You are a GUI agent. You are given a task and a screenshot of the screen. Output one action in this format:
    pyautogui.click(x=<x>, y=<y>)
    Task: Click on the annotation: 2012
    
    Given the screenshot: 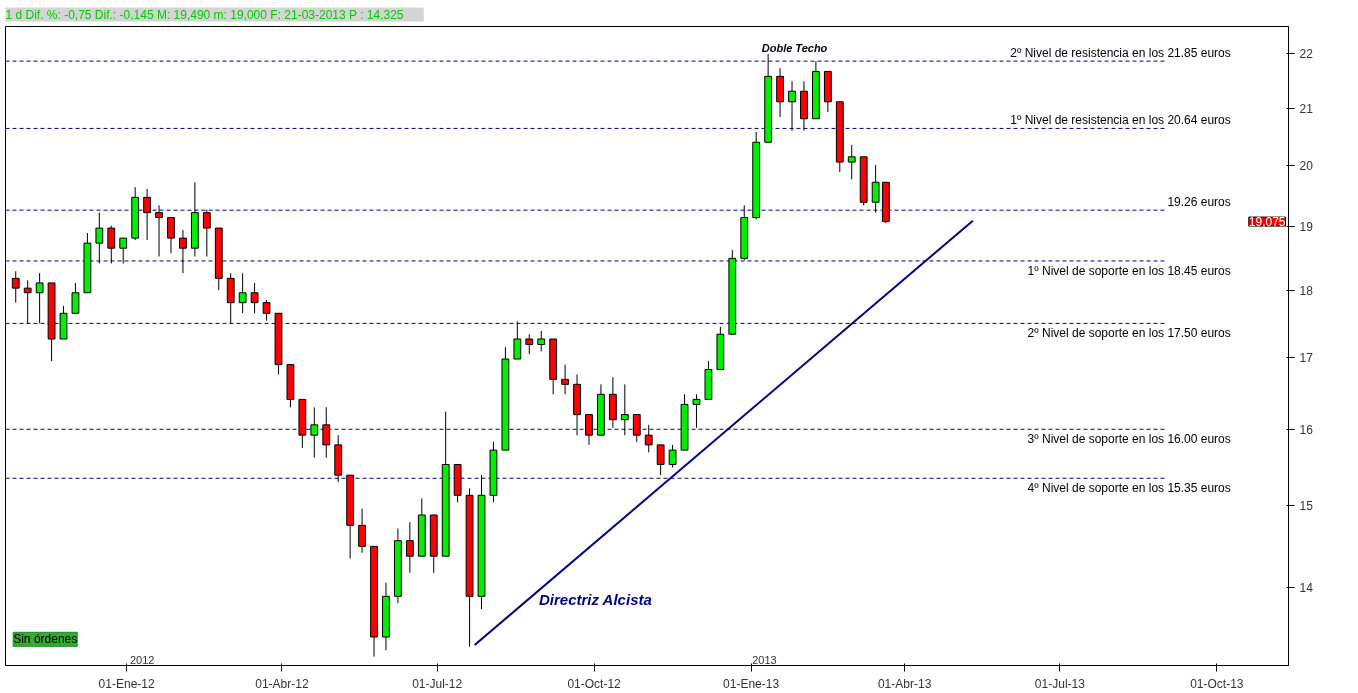 What is the action you would take?
    pyautogui.click(x=142, y=659)
    